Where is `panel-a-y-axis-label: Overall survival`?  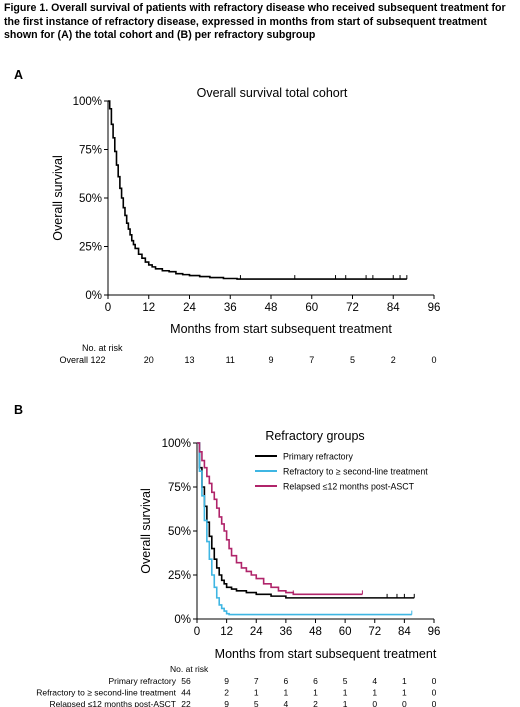 panel-a-y-axis-label: Overall survival is located at coordinates (58, 197).